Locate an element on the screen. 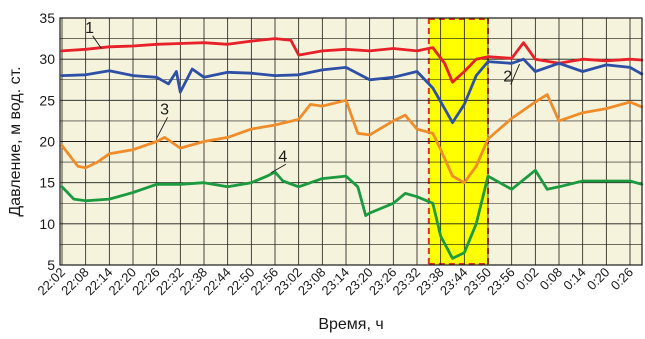 Image resolution: width=645 pixels, height=339 pixels. y-tick-label: 10 is located at coordinates (47, 224).